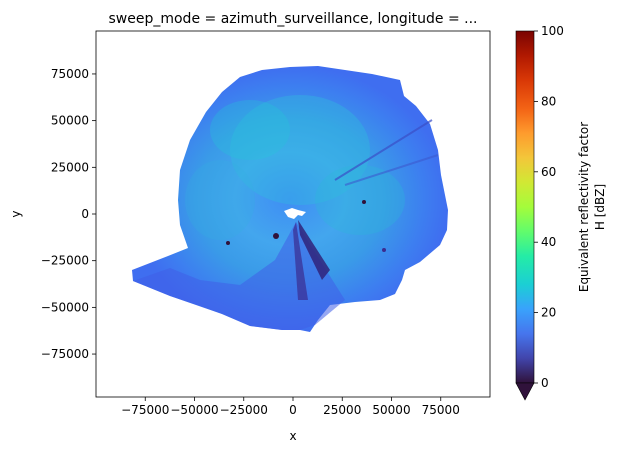 This screenshot has height=453, width=617. I want to click on x-tick-label: 0, so click(293, 410).